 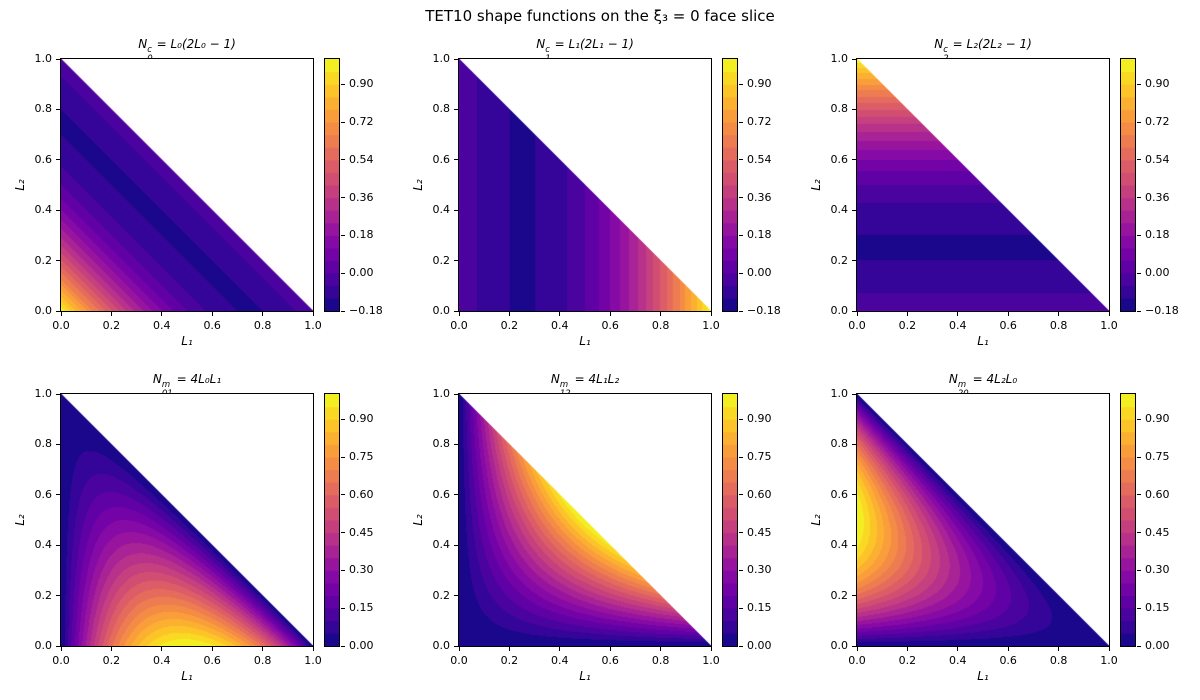 What do you see at coordinates (995, 379) in the screenshot?
I see `title-formula: = 4L₂L₀` at bounding box center [995, 379].